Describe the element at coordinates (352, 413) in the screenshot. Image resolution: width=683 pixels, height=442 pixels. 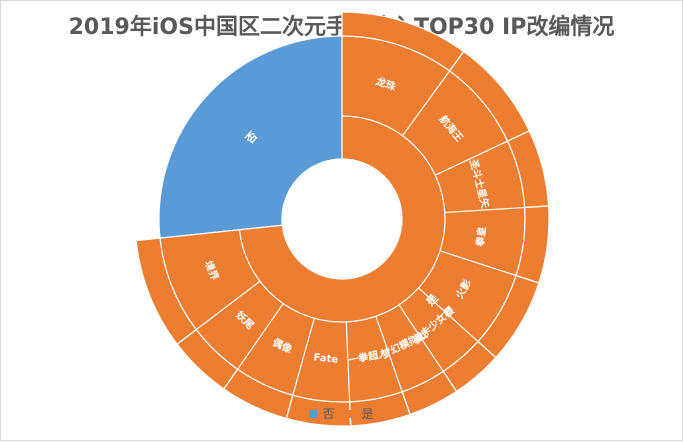
I see `legend-swatch-yes` at that location.